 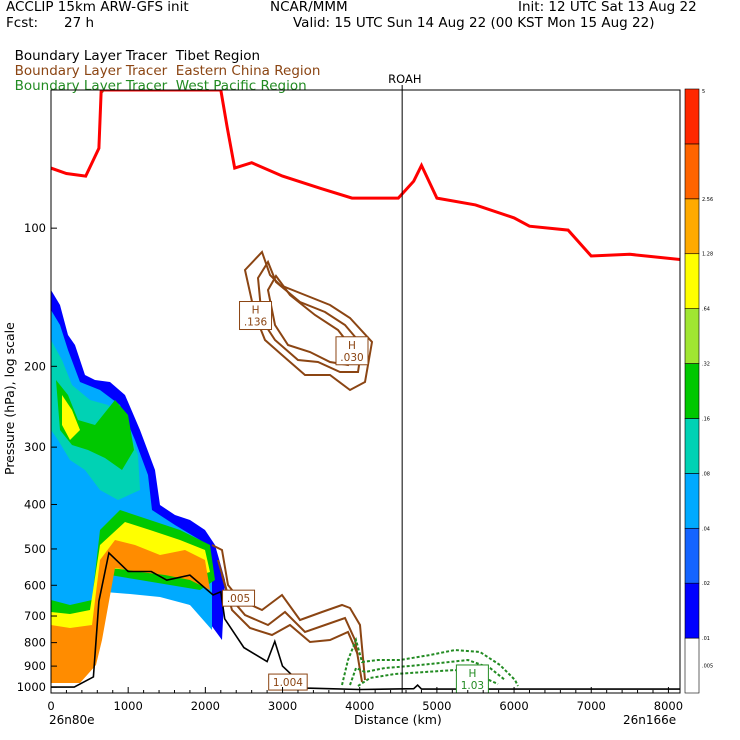 What do you see at coordinates (9, 398) in the screenshot?
I see `y-axis-label: Pressure (hPa), log scale` at bounding box center [9, 398].